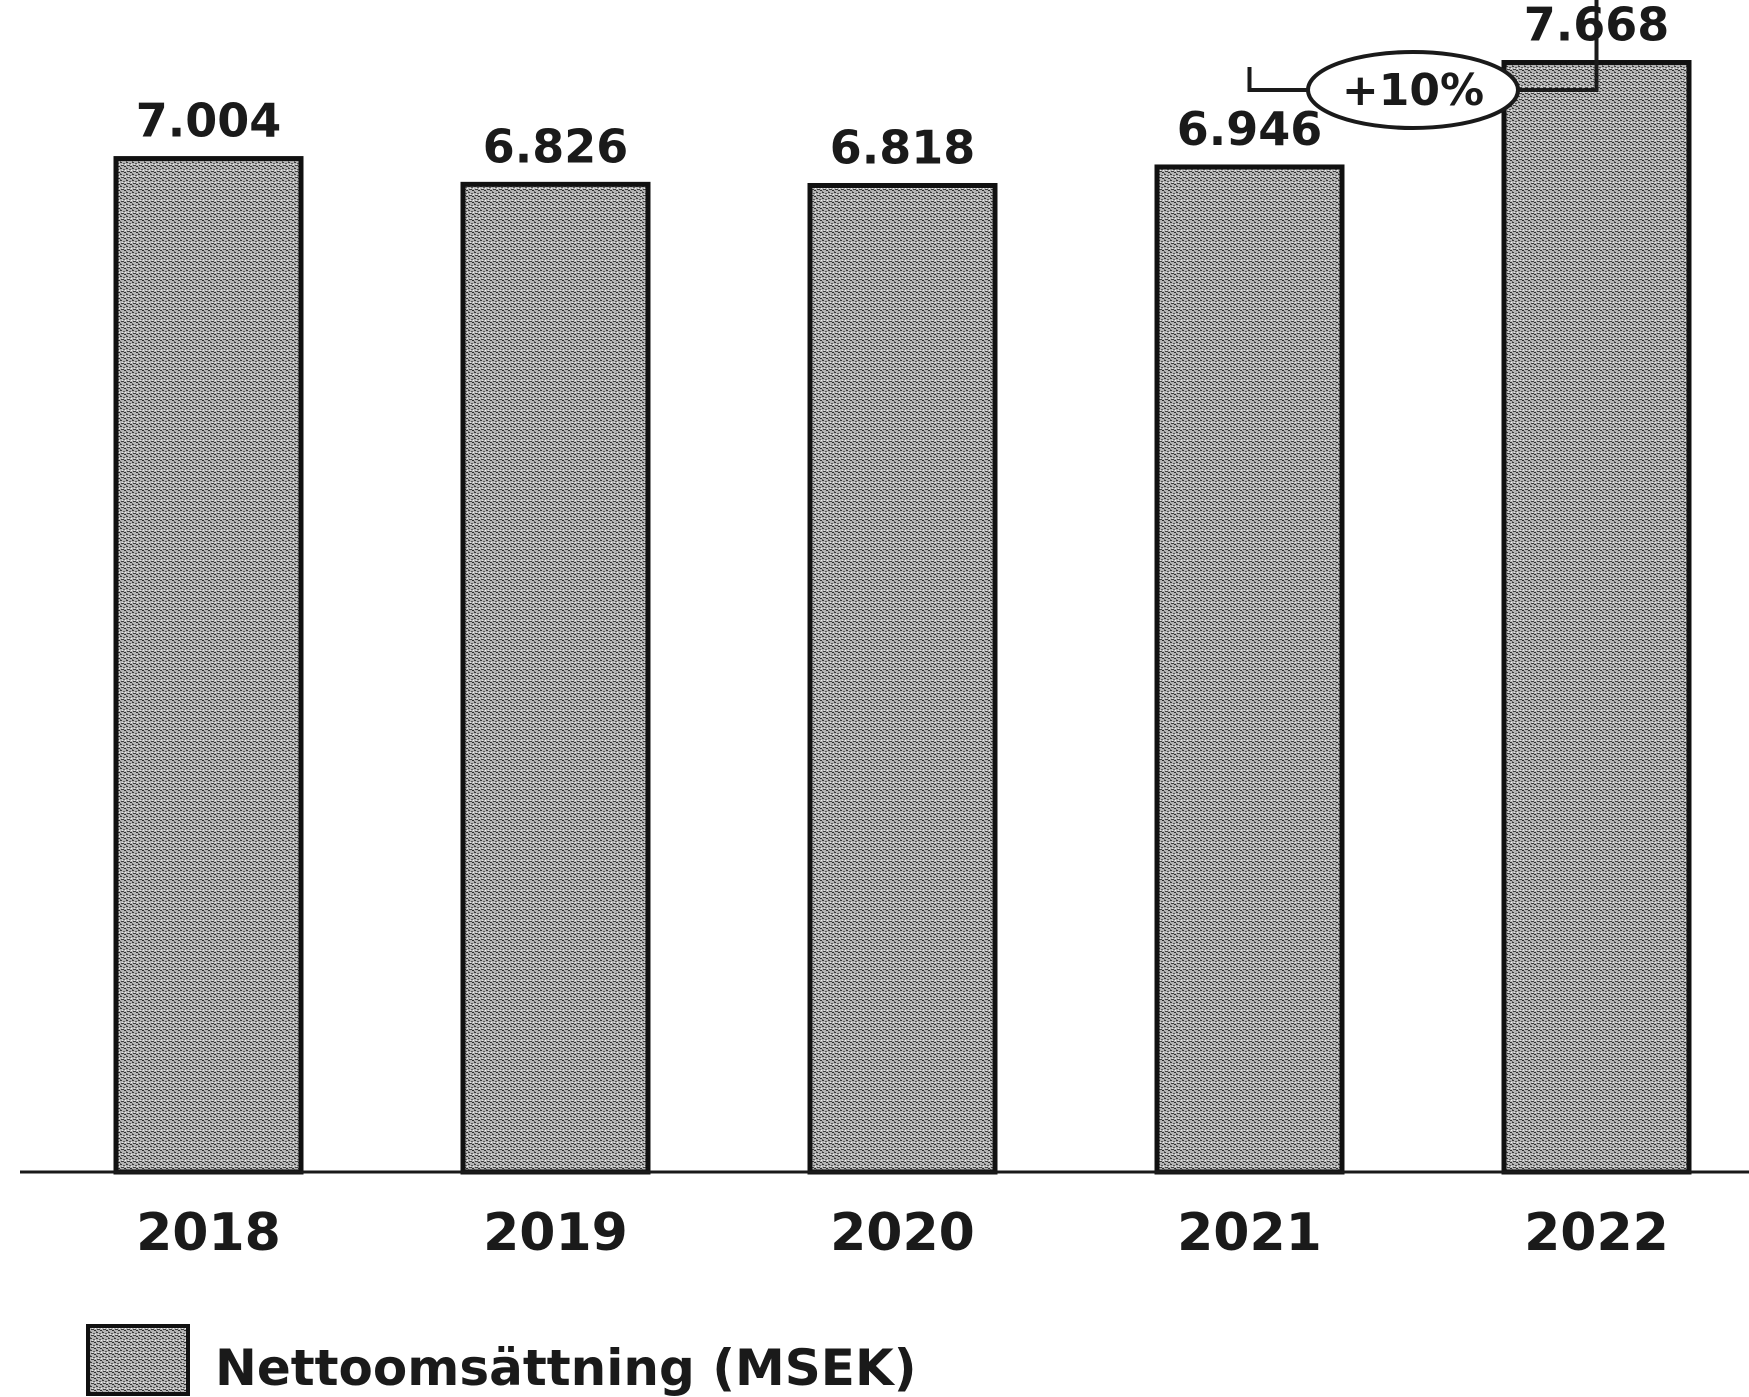 Image resolution: width=1749 pixels, height=1397 pixels. What do you see at coordinates (208, 665) in the screenshot?
I see `bar-2018` at bounding box center [208, 665].